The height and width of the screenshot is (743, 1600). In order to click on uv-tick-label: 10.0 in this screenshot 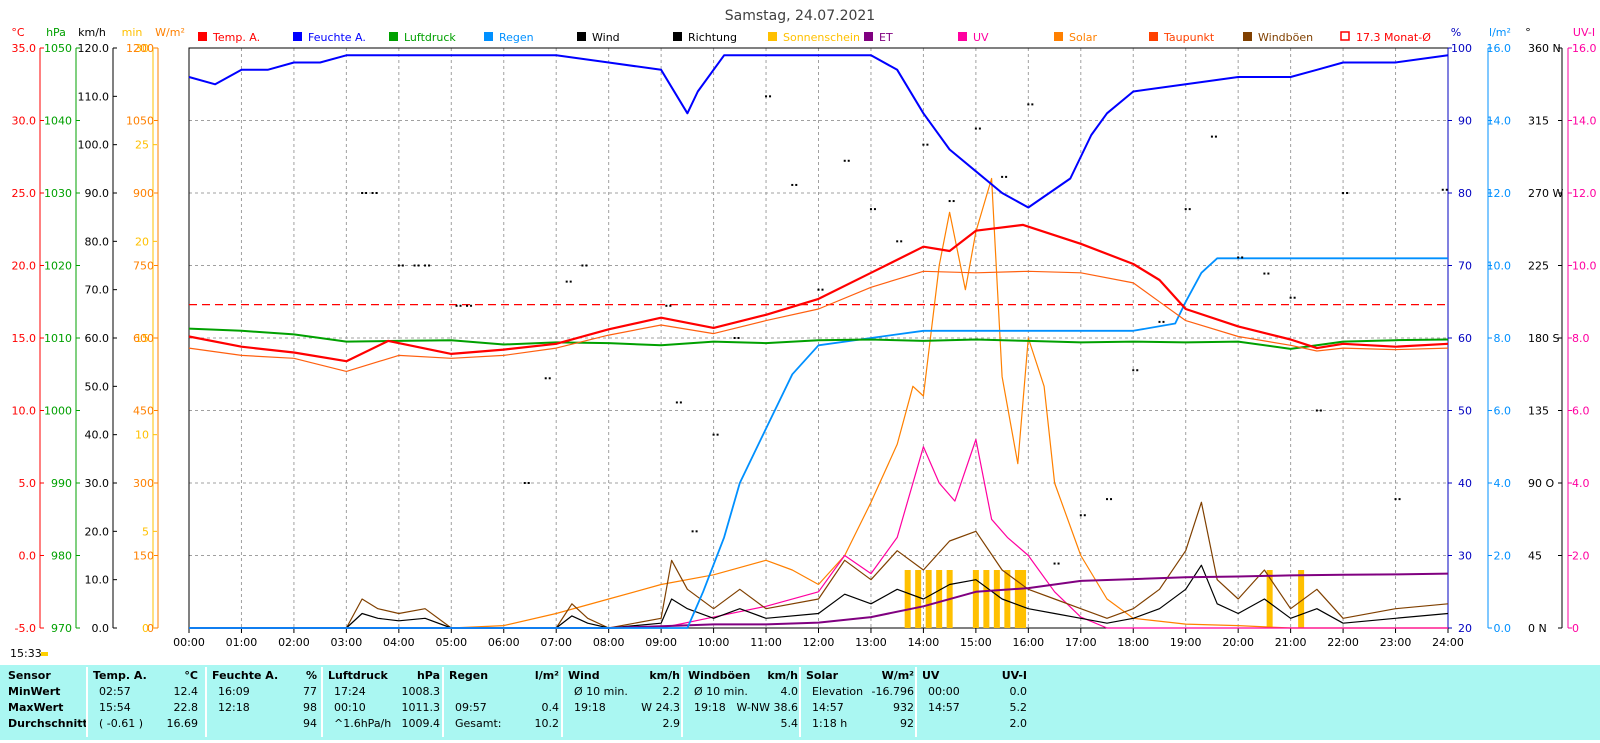, I will do `click(1584, 266)`.